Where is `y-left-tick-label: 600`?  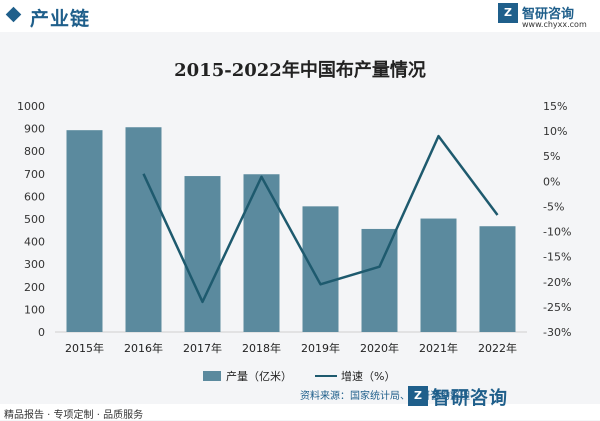 y-left-tick-label: 600 is located at coordinates (34, 196).